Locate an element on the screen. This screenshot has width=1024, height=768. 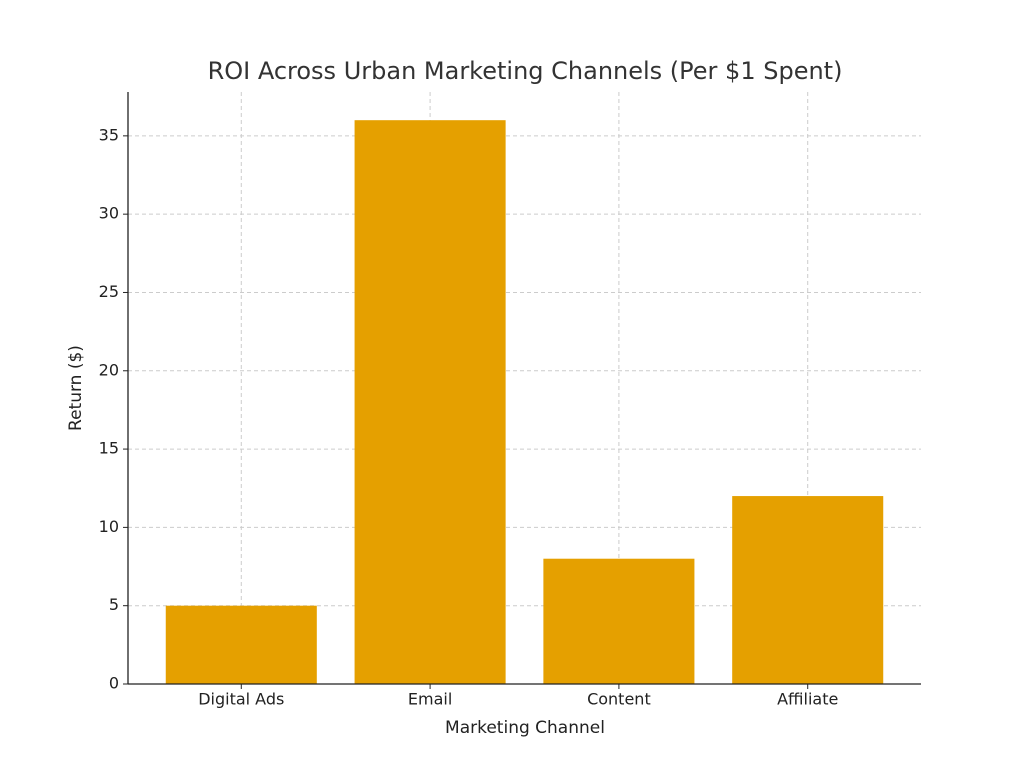
y-tick-label: 15 is located at coordinates (109, 448).